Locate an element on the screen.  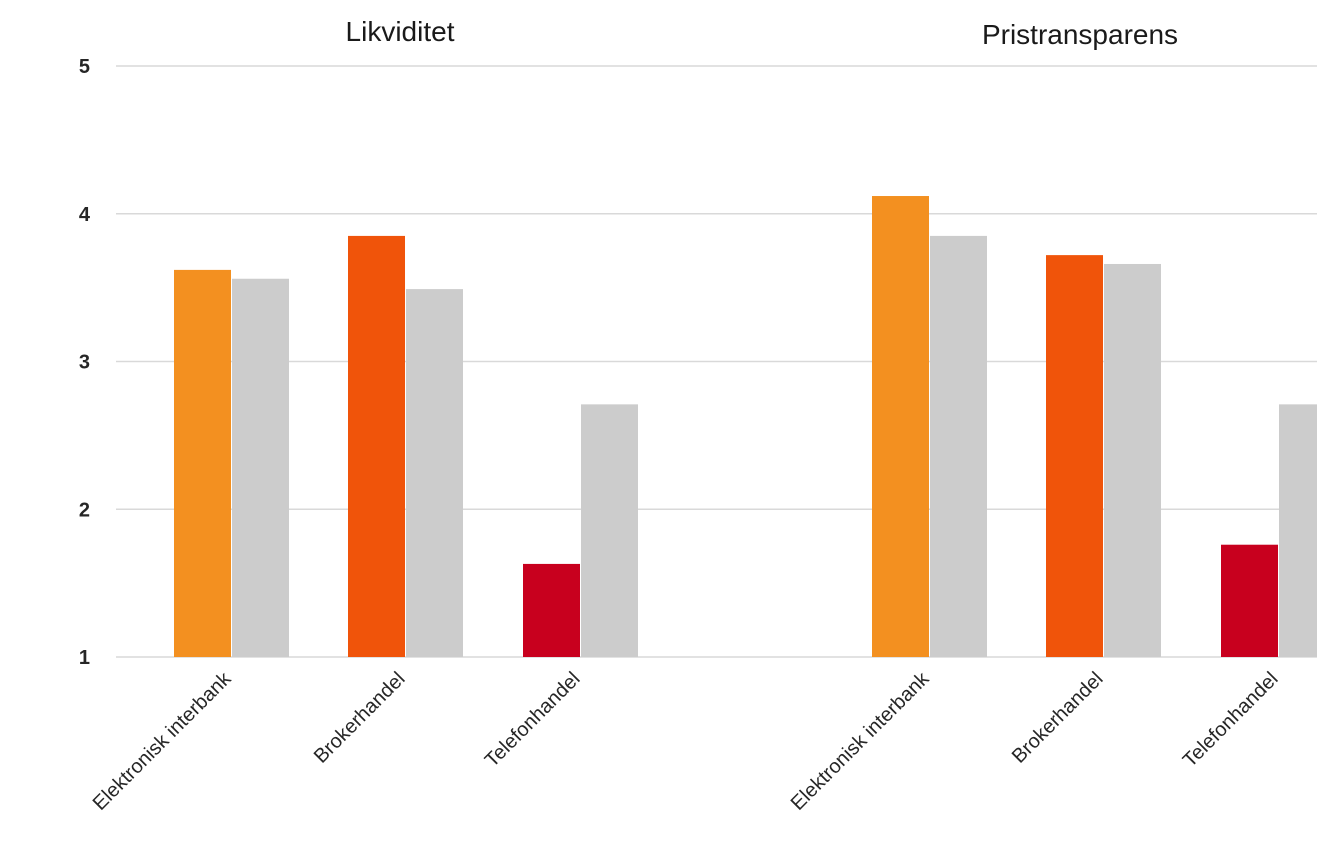
y-tick-label-4: 4 is located at coordinates (85, 215).